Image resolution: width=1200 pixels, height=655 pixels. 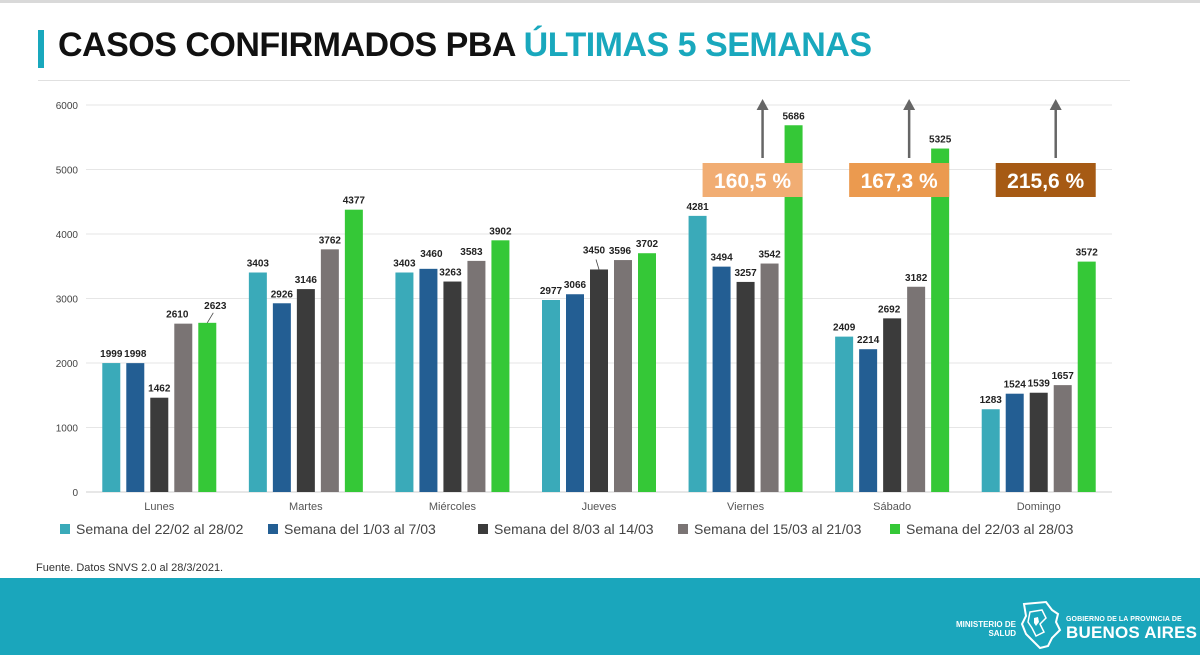 What do you see at coordinates (1002, 633) in the screenshot?
I see `ministerio-line-2: SALUD` at bounding box center [1002, 633].